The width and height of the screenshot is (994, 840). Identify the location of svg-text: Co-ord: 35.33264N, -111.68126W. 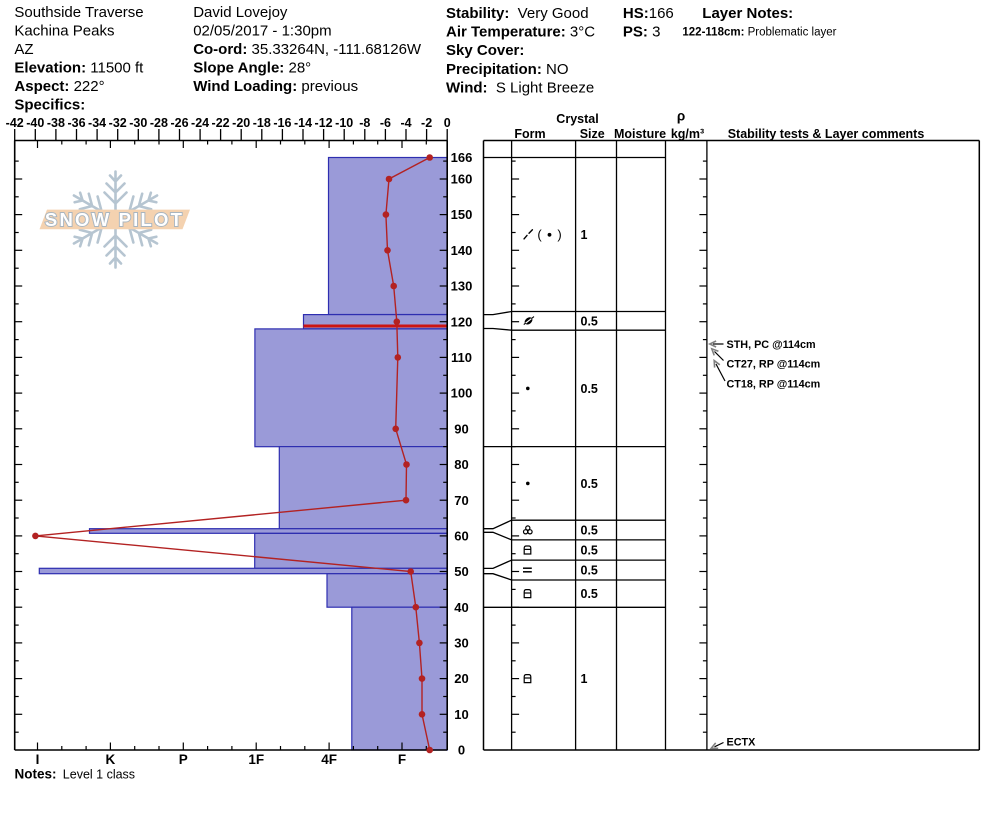
(307, 49).